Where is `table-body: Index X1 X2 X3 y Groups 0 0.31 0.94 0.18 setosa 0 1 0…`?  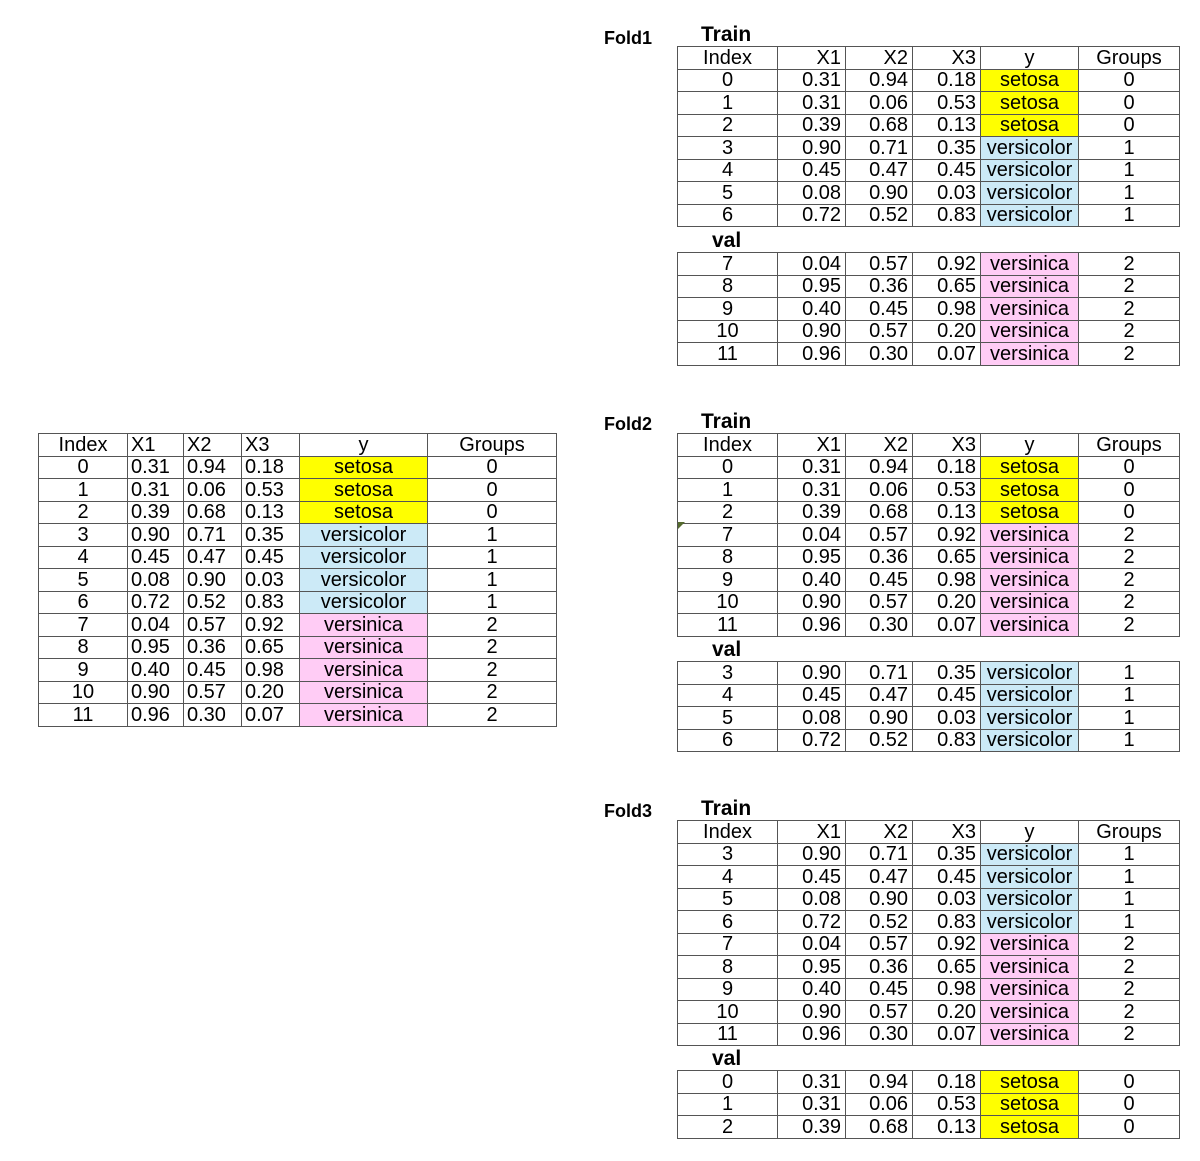 table-body: Index X1 X2 X3 y Groups 0 0.31 0.94 0.18 setosa 0 1 0… is located at coordinates (928, 535).